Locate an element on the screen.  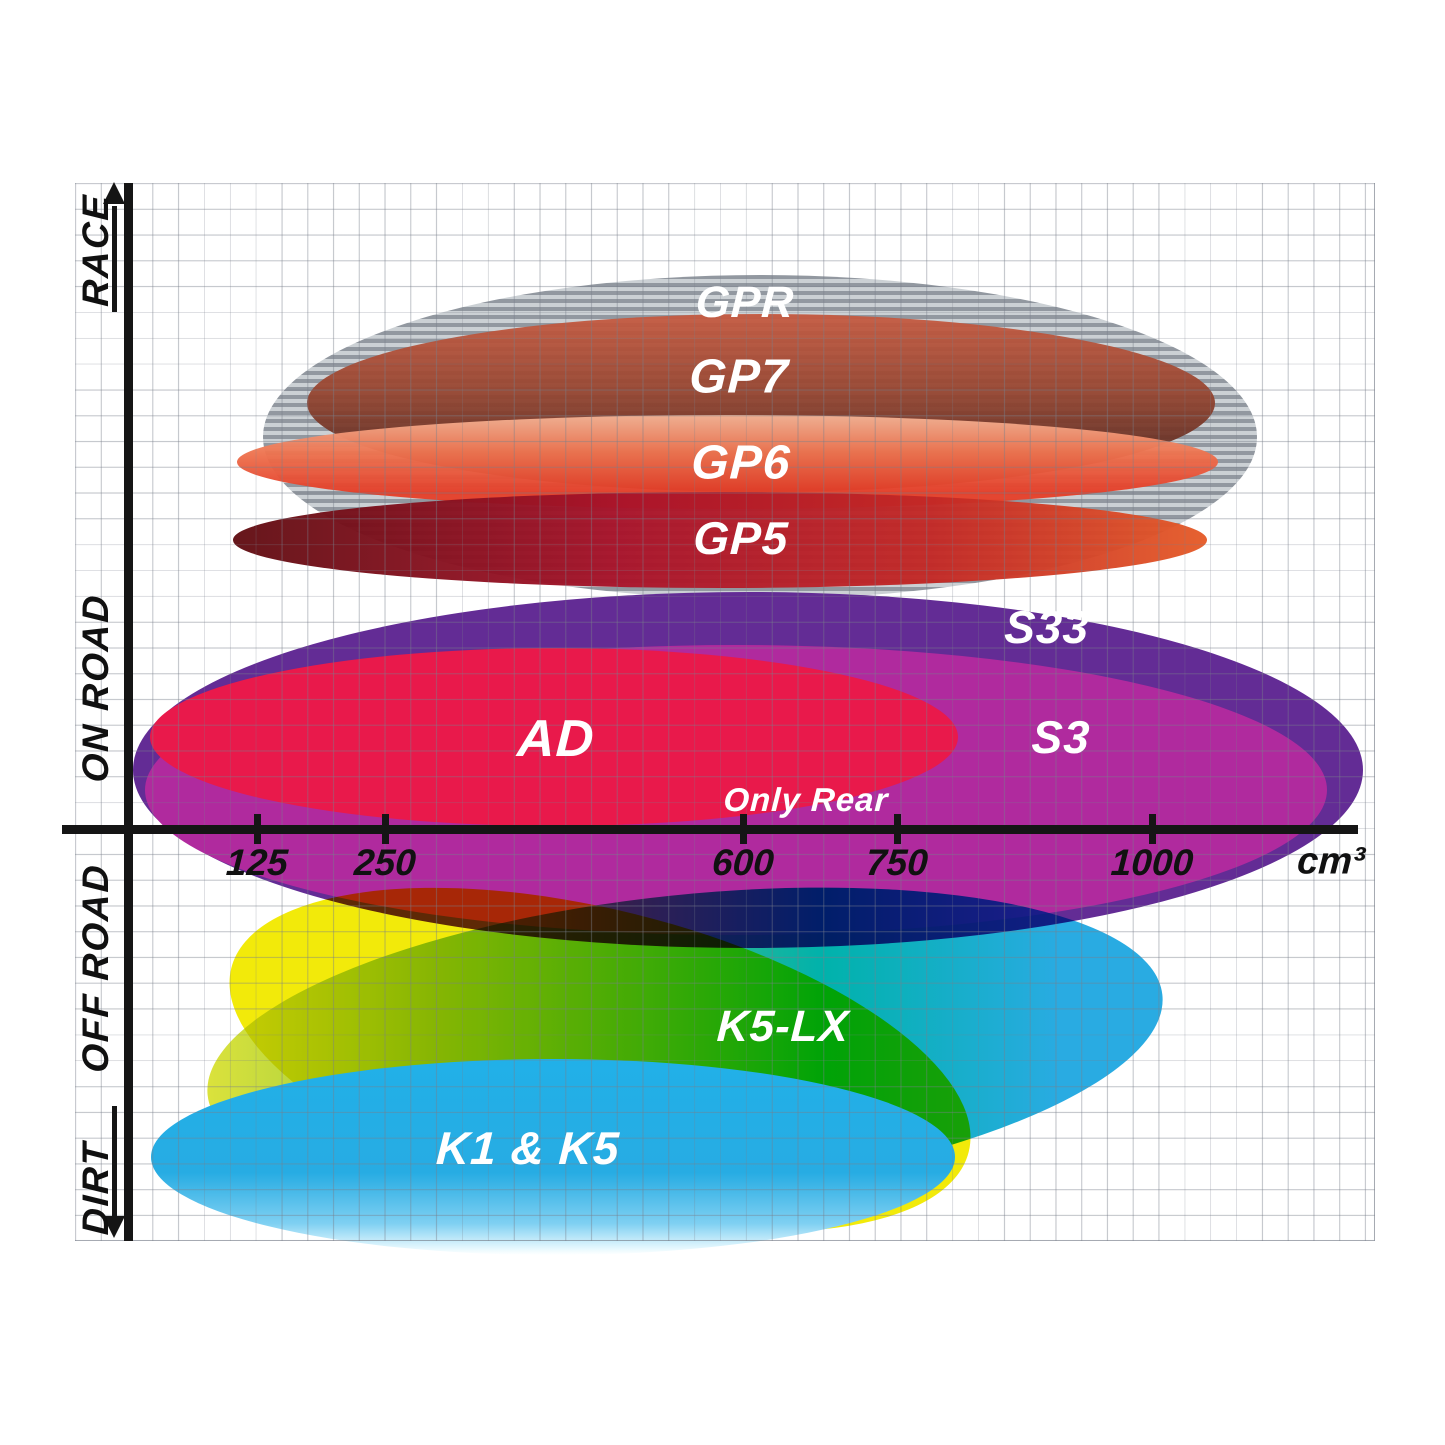
k1k5-ellipse is located at coordinates (553, 1157).